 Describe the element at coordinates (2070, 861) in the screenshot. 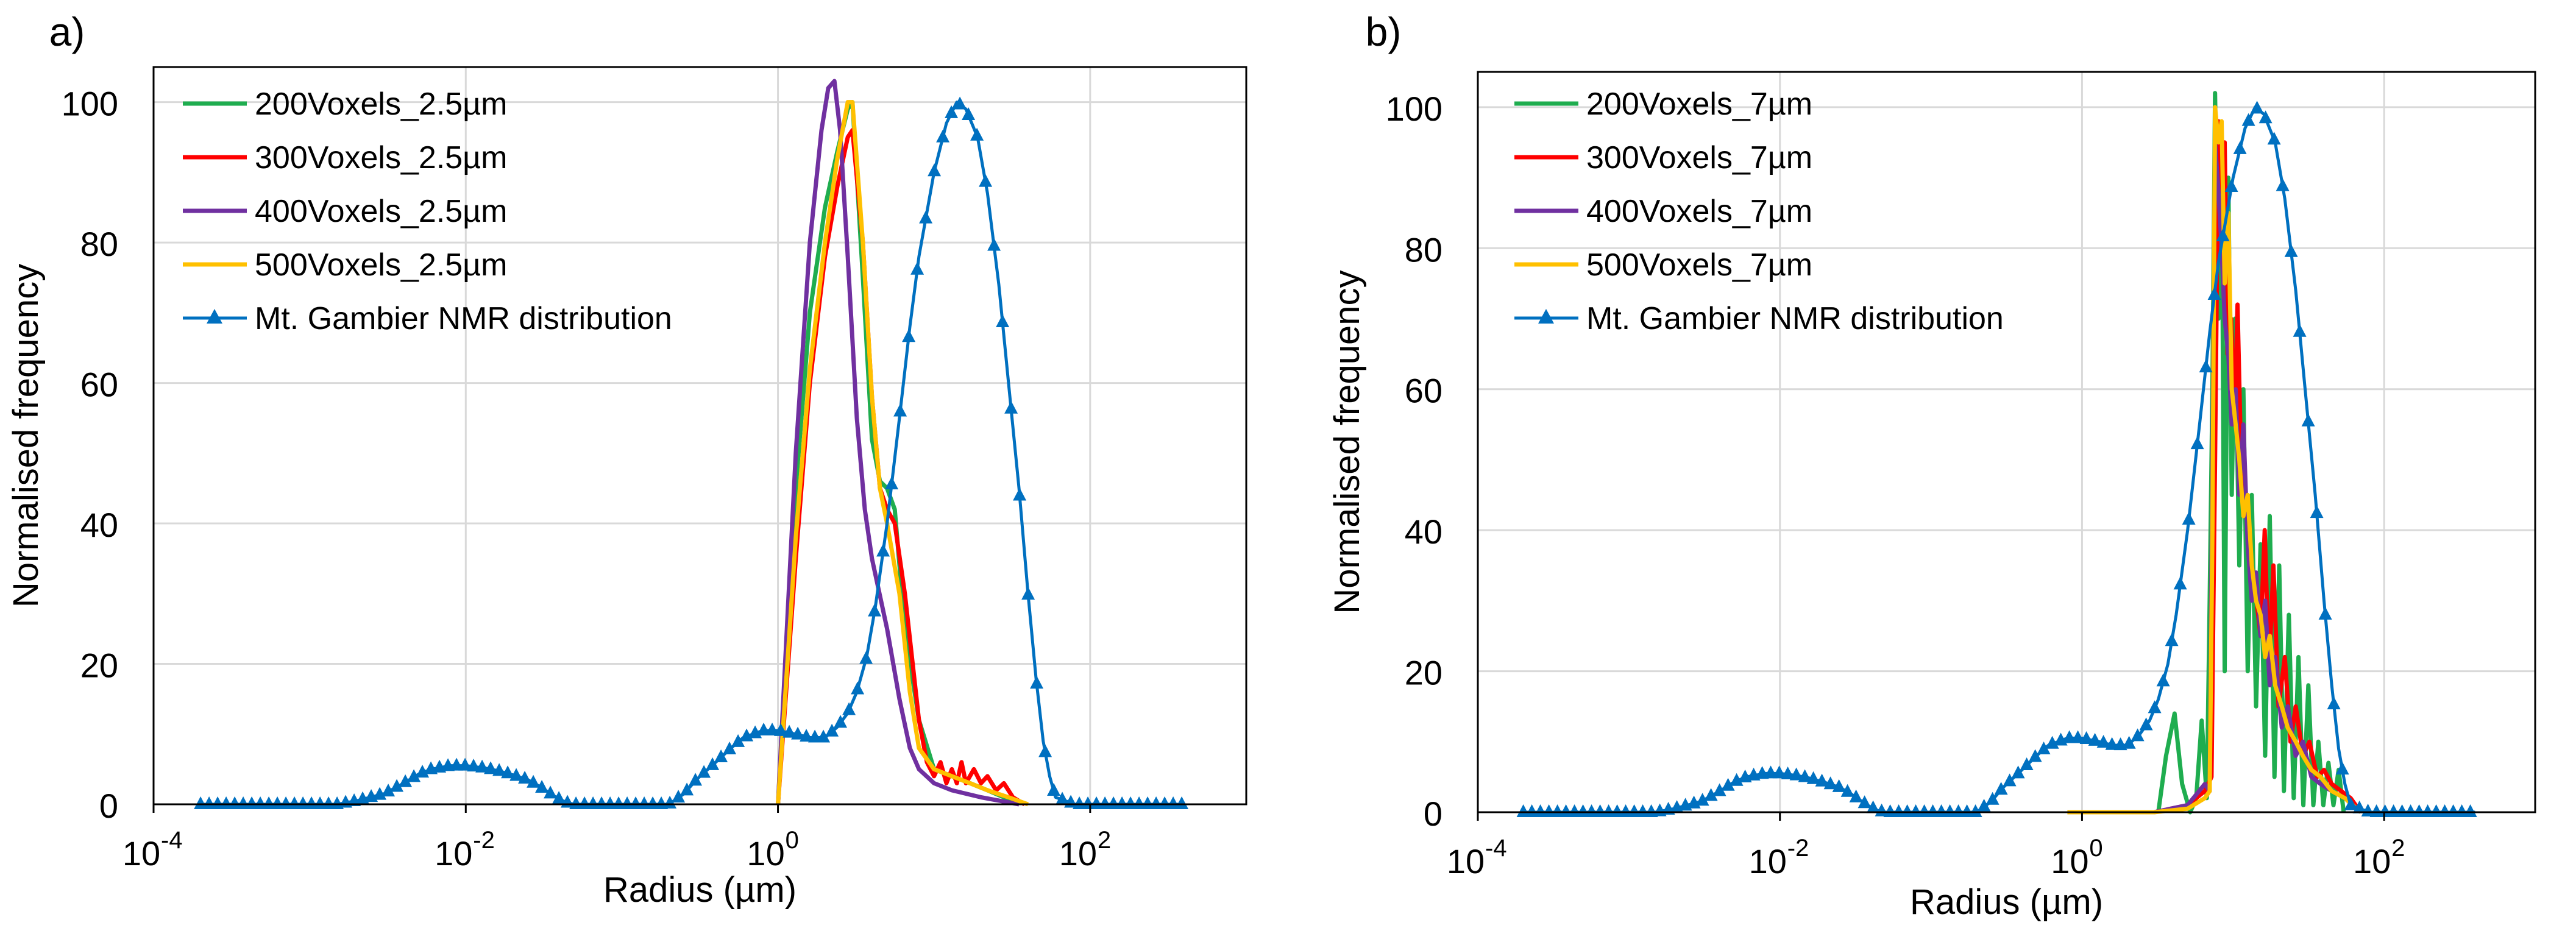

I see `x-tick-label: 10` at that location.